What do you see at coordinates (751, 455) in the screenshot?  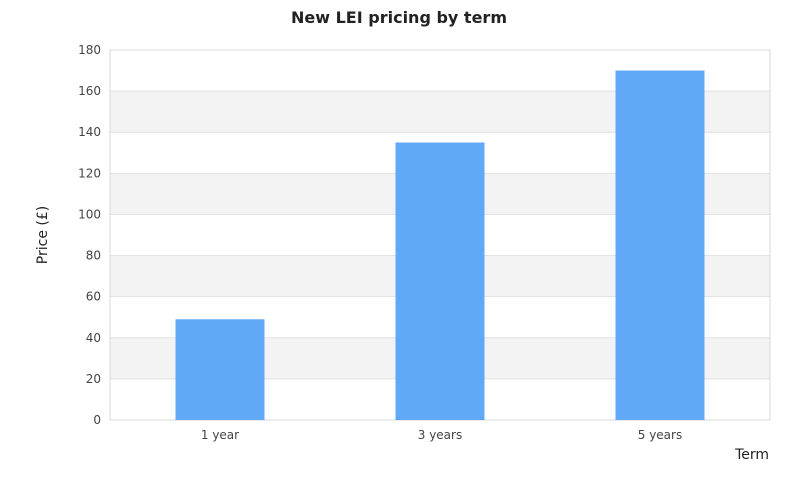 I see `x-axis-label: Term` at bounding box center [751, 455].